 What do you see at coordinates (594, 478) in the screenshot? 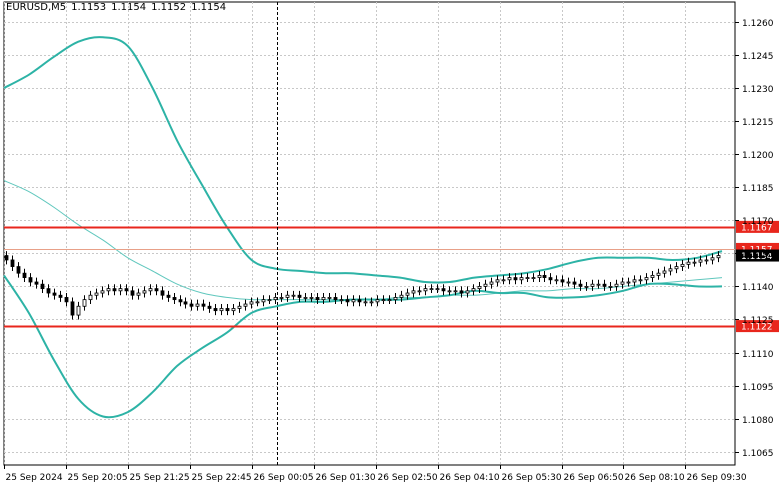
I see `x-tick-label: 26 Sep 06:50` at bounding box center [594, 478].